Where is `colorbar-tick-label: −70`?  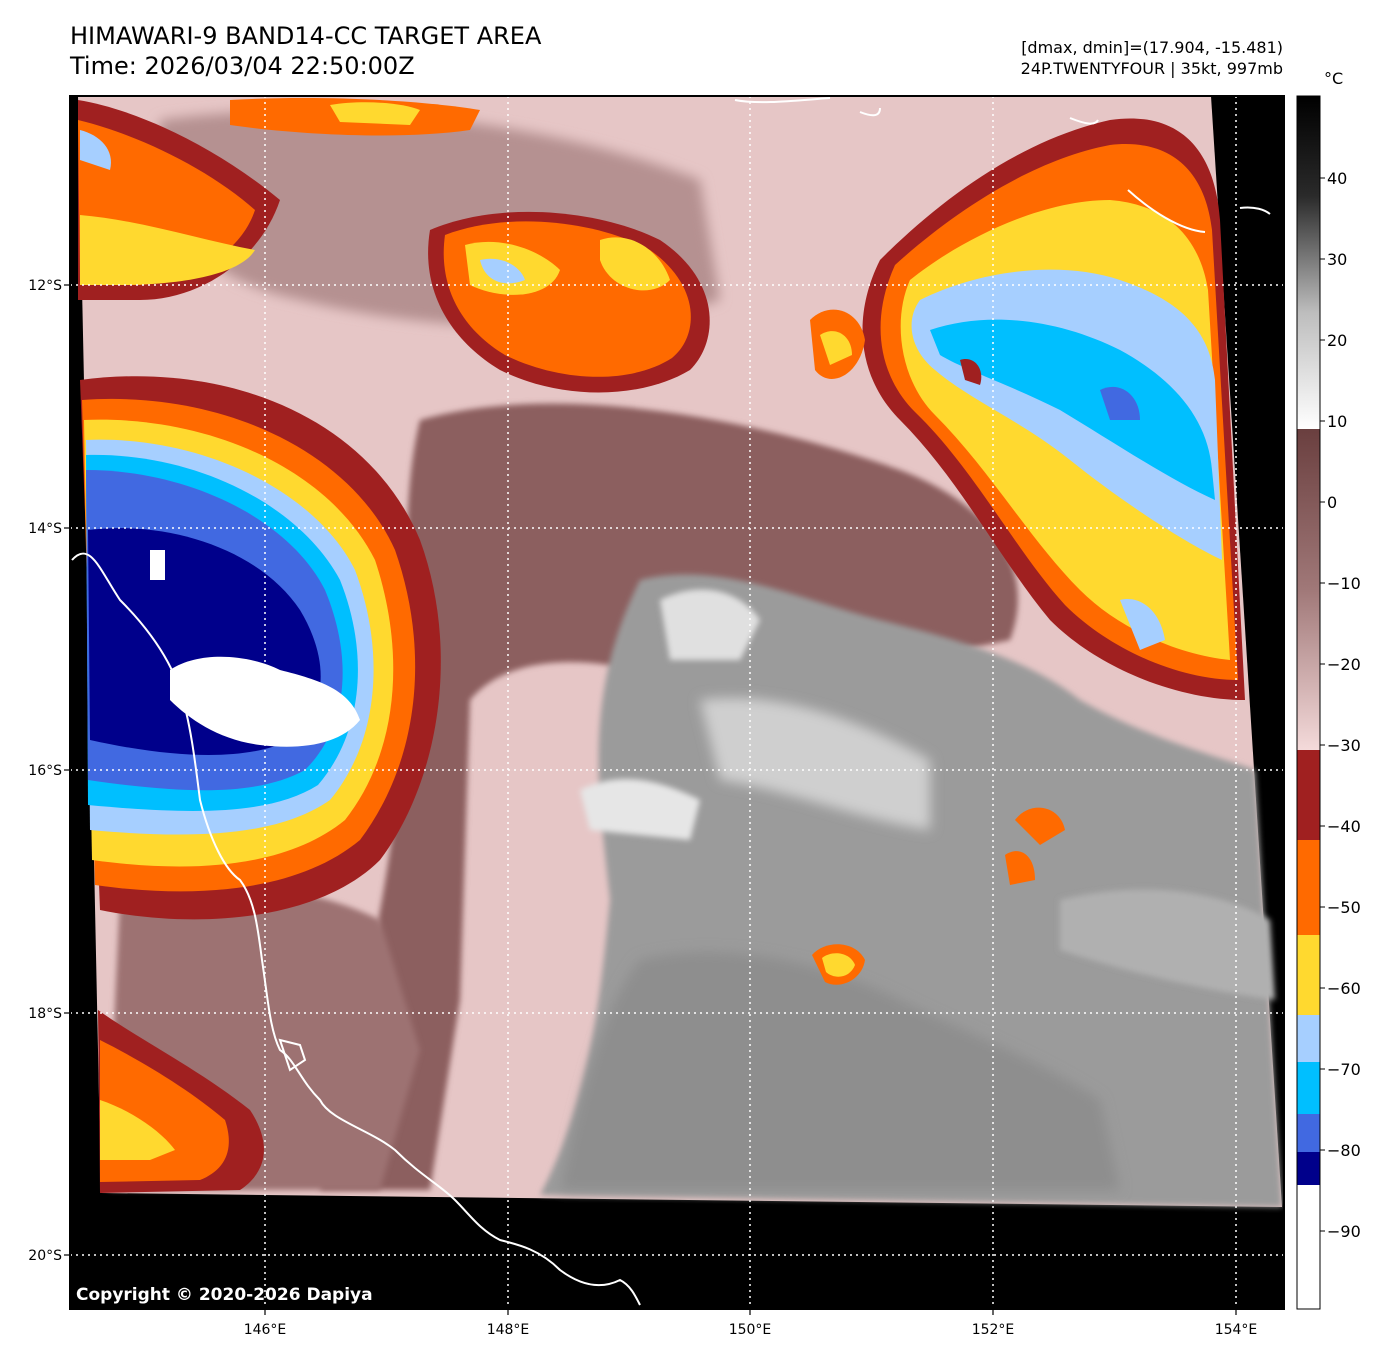 colorbar-tick-label: −70 is located at coordinates (1344, 1069).